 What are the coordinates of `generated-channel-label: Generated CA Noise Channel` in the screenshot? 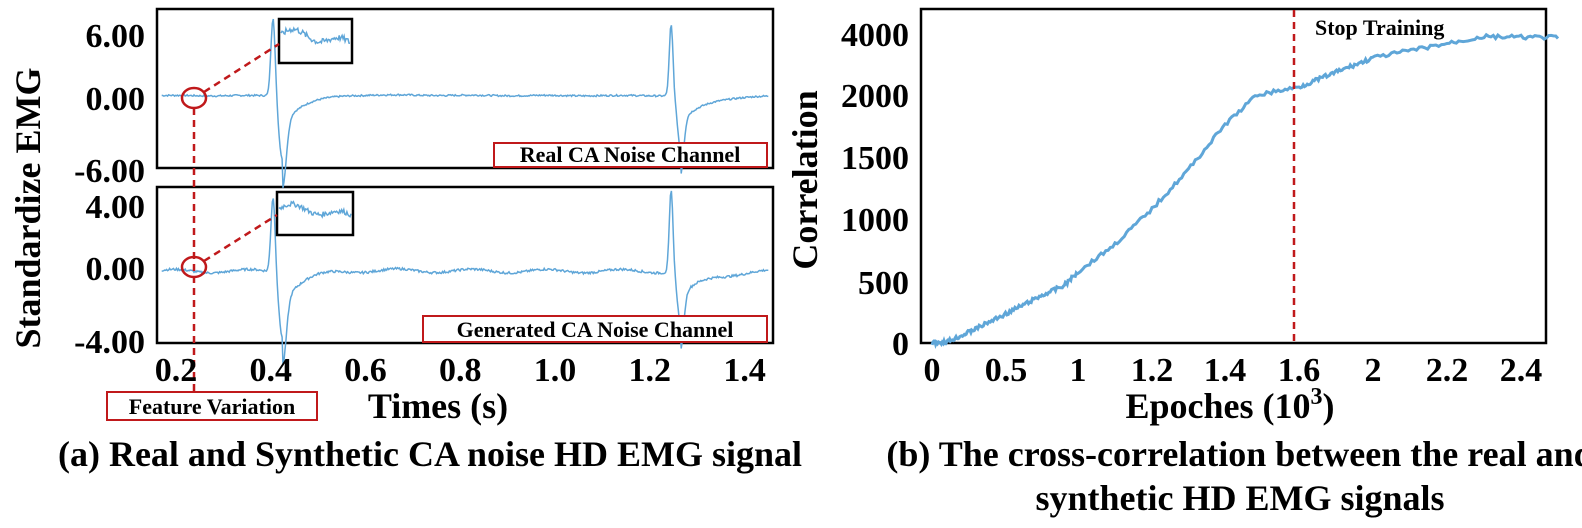 It's located at (595, 329).